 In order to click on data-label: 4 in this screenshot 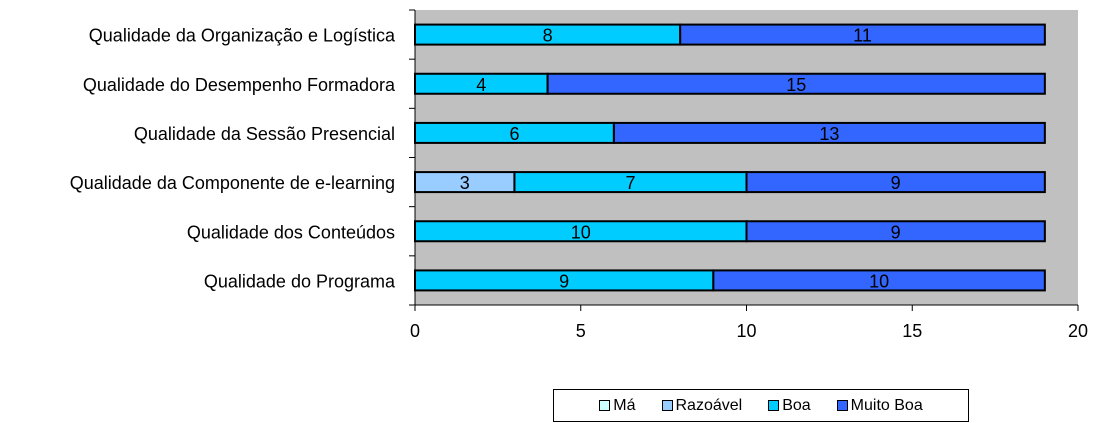, I will do `click(481, 85)`.